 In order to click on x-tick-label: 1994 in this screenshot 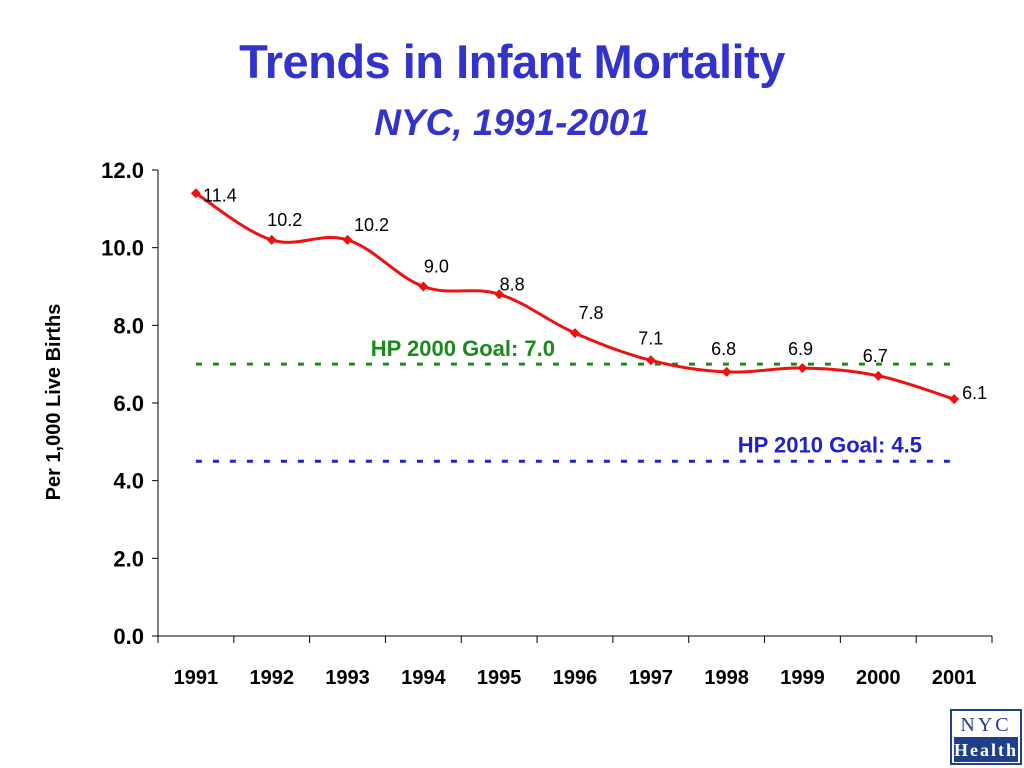, I will do `click(423, 678)`.